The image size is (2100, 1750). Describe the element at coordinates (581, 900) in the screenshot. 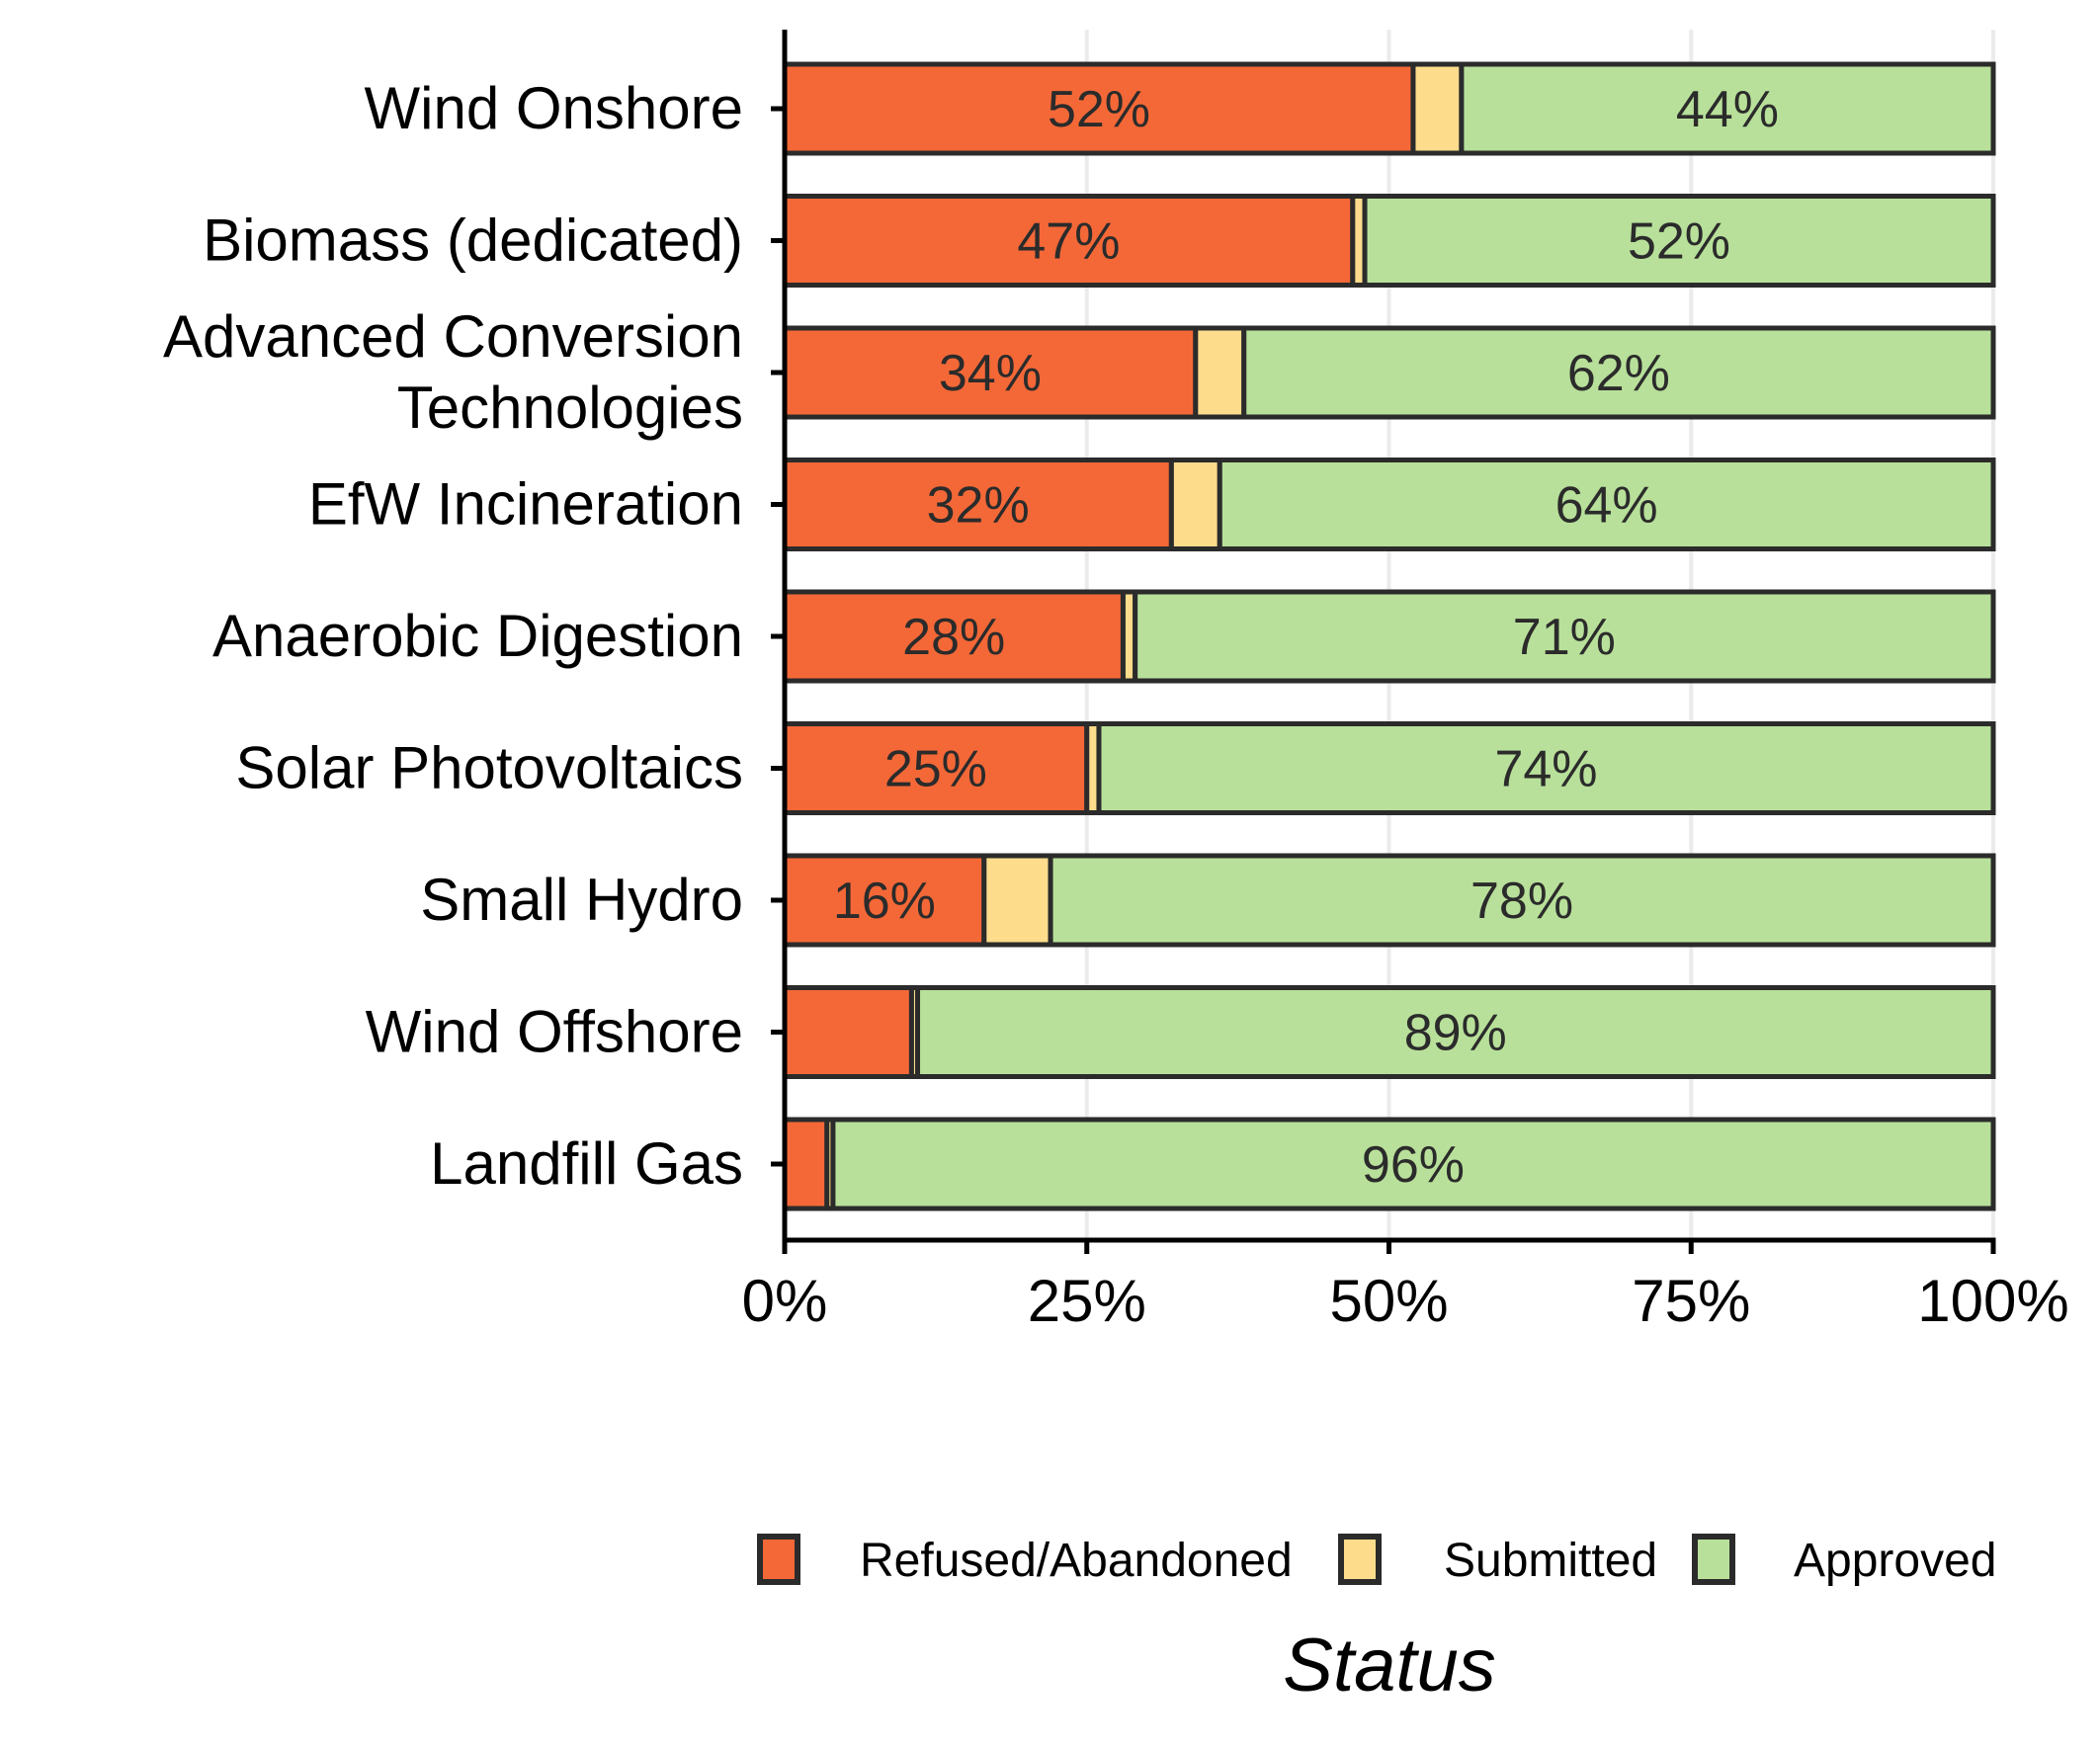

I see `y-tick-label: Small Hydro` at that location.